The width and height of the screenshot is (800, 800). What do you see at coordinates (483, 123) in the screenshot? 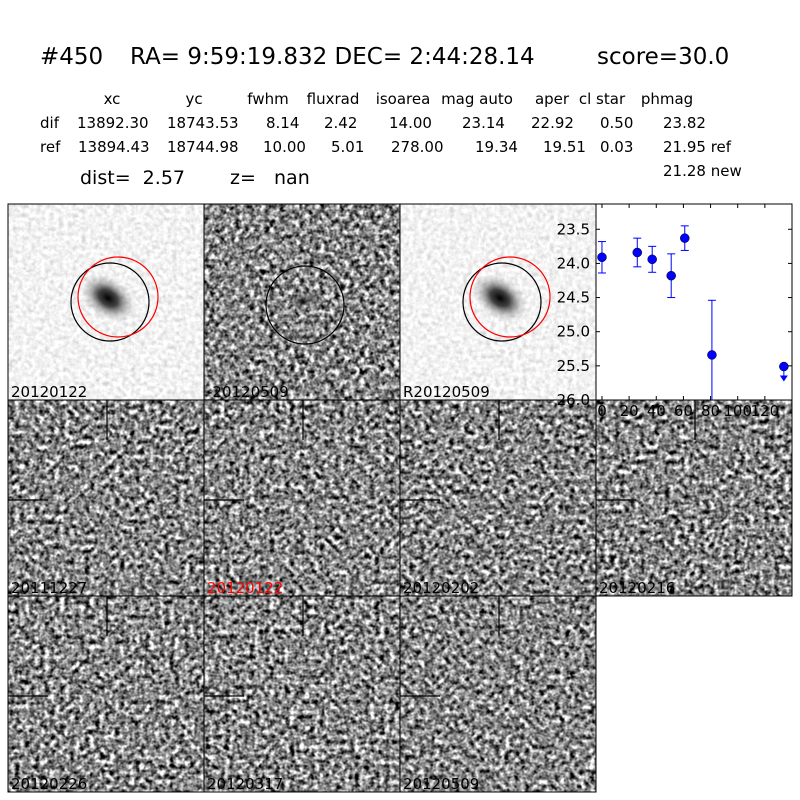
I see `table-cell: 23.14` at bounding box center [483, 123].